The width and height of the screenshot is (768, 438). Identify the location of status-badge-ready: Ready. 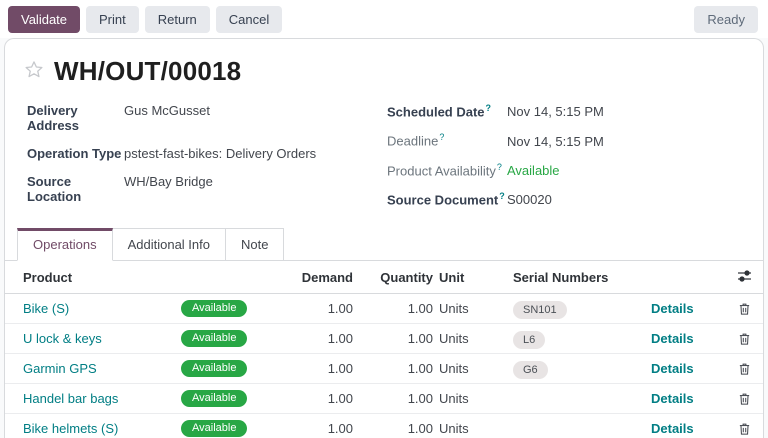
(726, 19).